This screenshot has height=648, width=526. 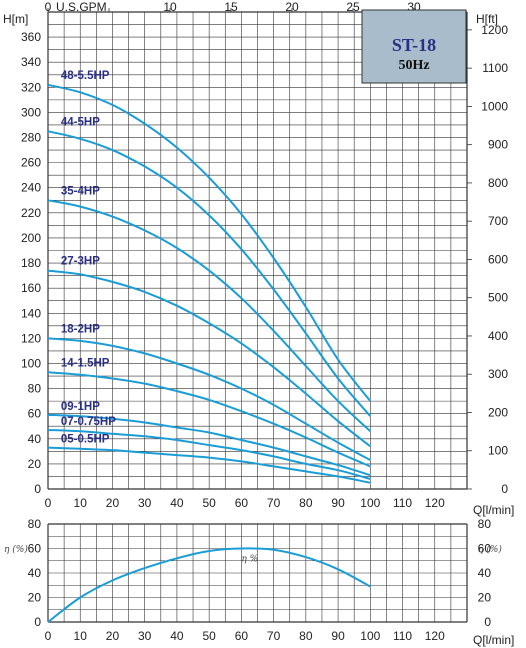 I want to click on head-x2-tick-label: 15, so click(x=231, y=7).